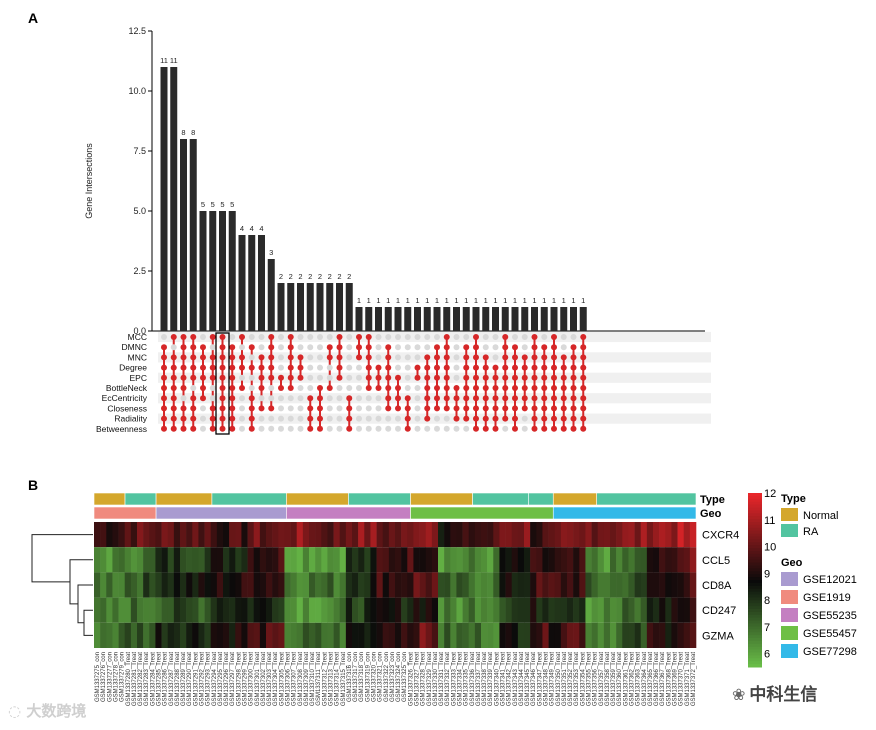 The image size is (876, 730). Describe the element at coordinates (319, 679) in the screenshot. I see `sample-label: GSM1337311_Treat` at that location.